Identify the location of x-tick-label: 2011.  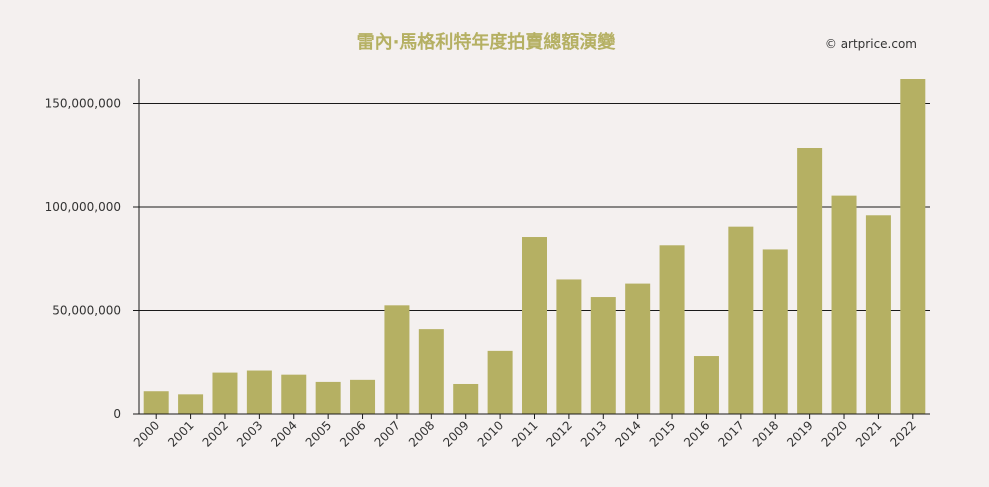
(524, 433).